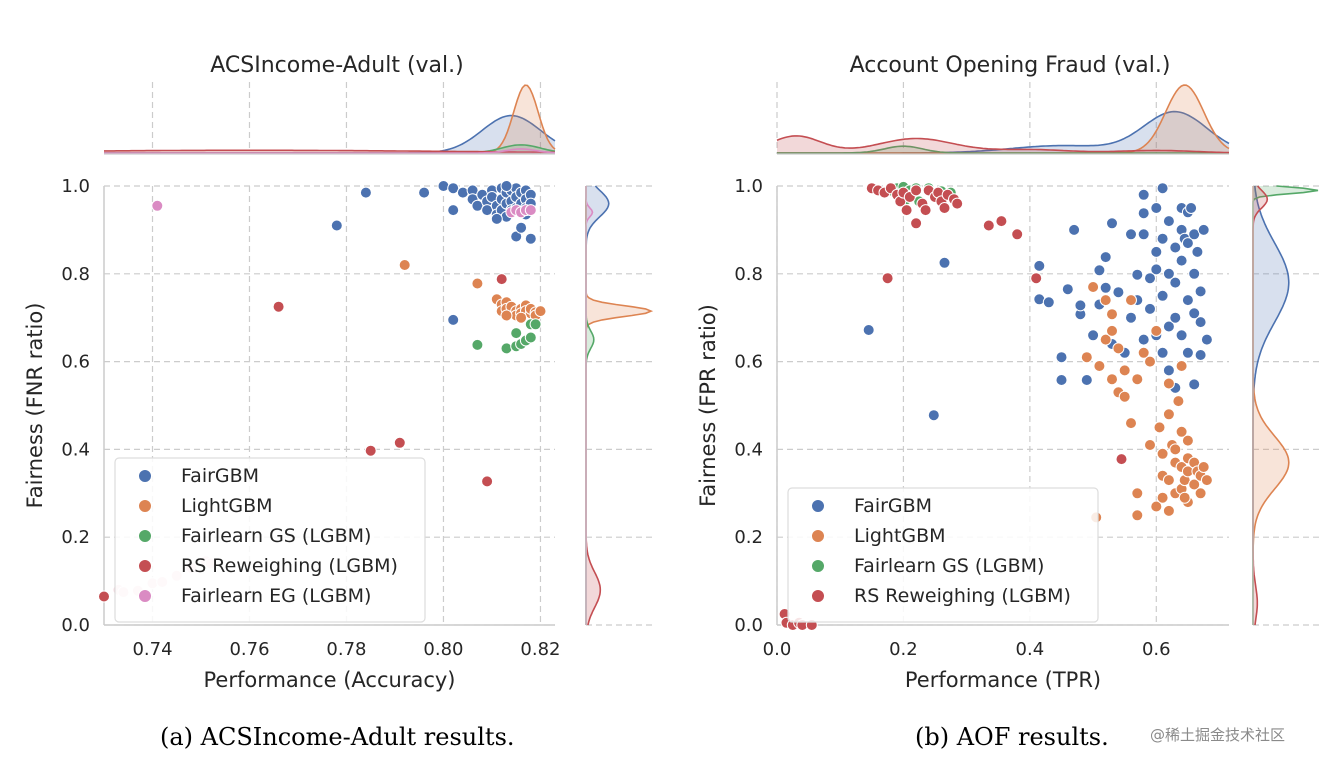 The width and height of the screenshot is (1334, 764). What do you see at coordinates (337, 737) in the screenshot?
I see `caption-a: (a) ACSIncome-Adult results.` at bounding box center [337, 737].